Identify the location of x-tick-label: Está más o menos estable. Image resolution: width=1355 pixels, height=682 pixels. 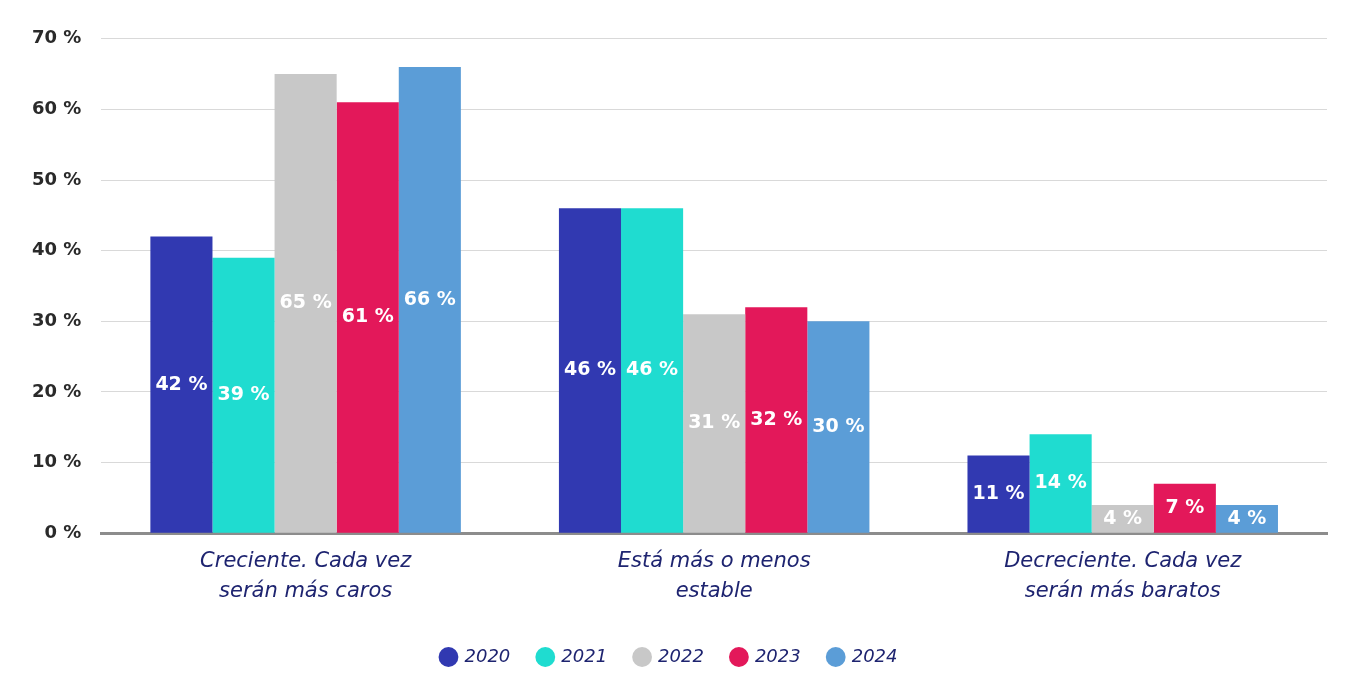
(714, 575).